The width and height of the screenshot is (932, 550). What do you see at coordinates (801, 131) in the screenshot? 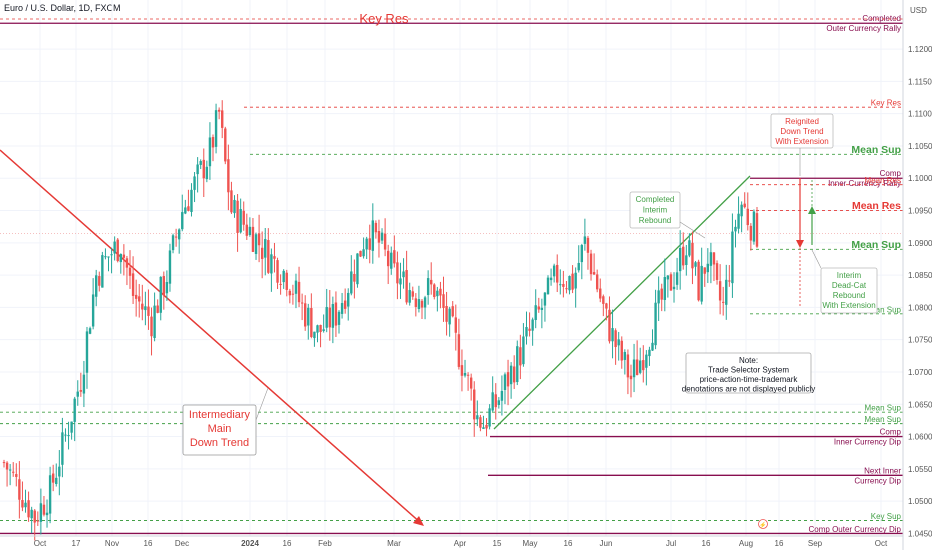
I see `reignited-annotation-text: Down Trend` at bounding box center [801, 131].